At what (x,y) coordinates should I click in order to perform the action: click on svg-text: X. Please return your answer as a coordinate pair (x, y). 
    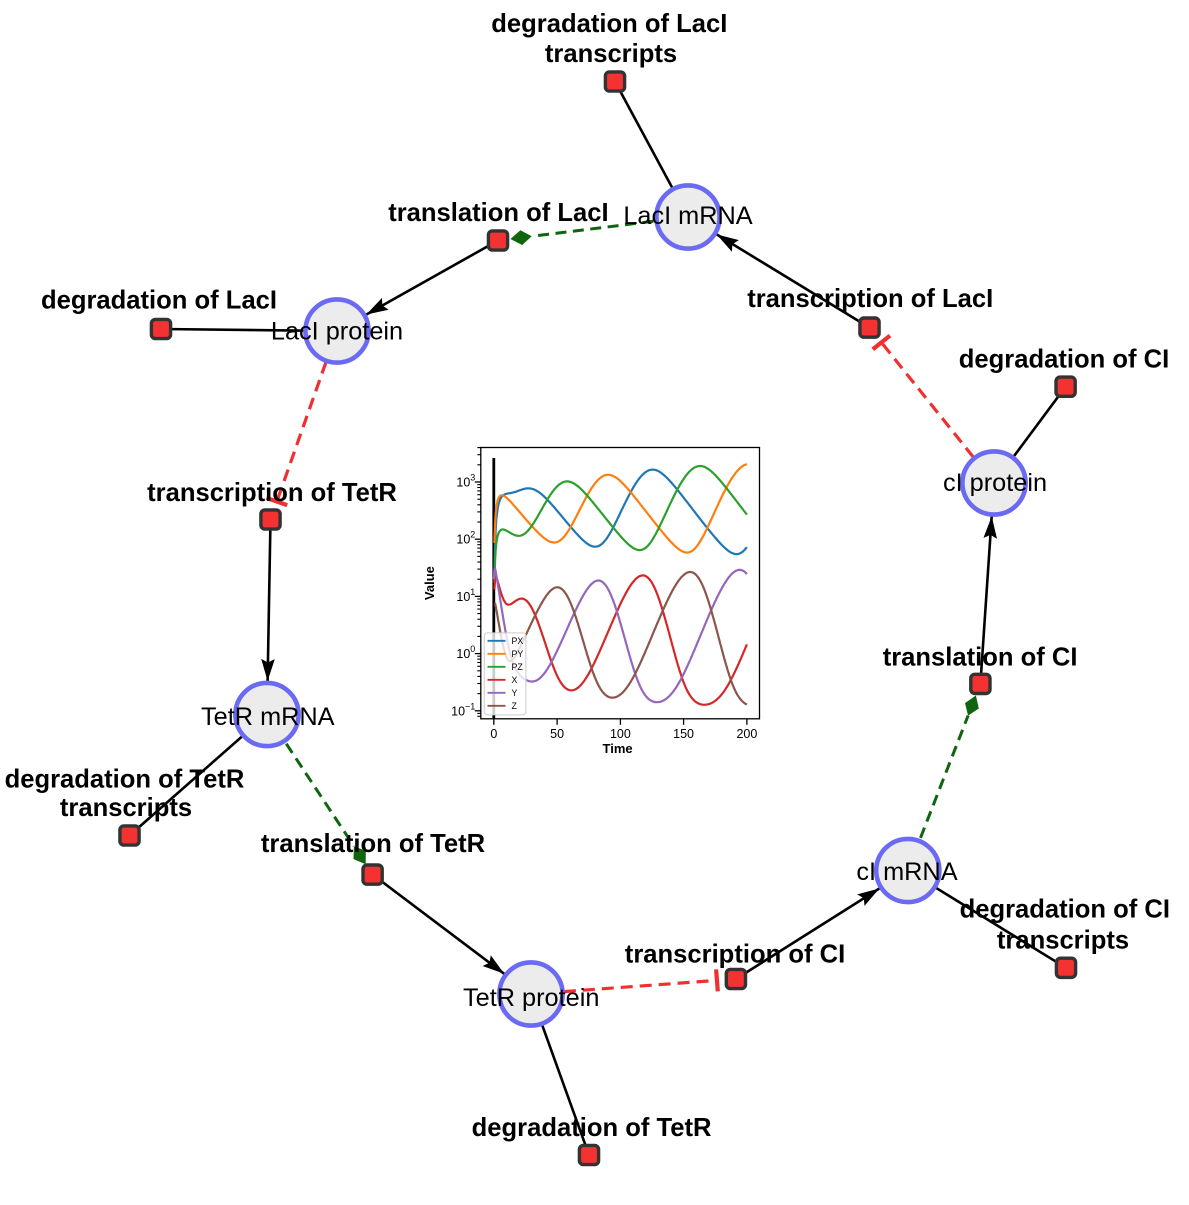
    Looking at the image, I should click on (515, 680).